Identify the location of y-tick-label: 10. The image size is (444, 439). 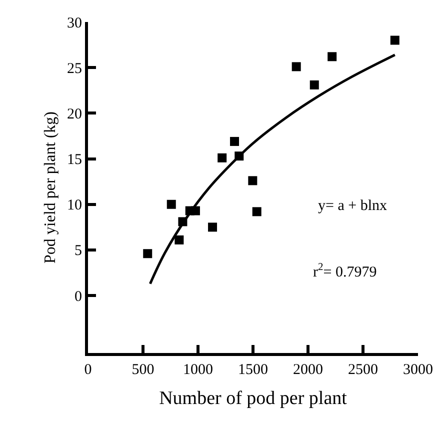
(74, 206).